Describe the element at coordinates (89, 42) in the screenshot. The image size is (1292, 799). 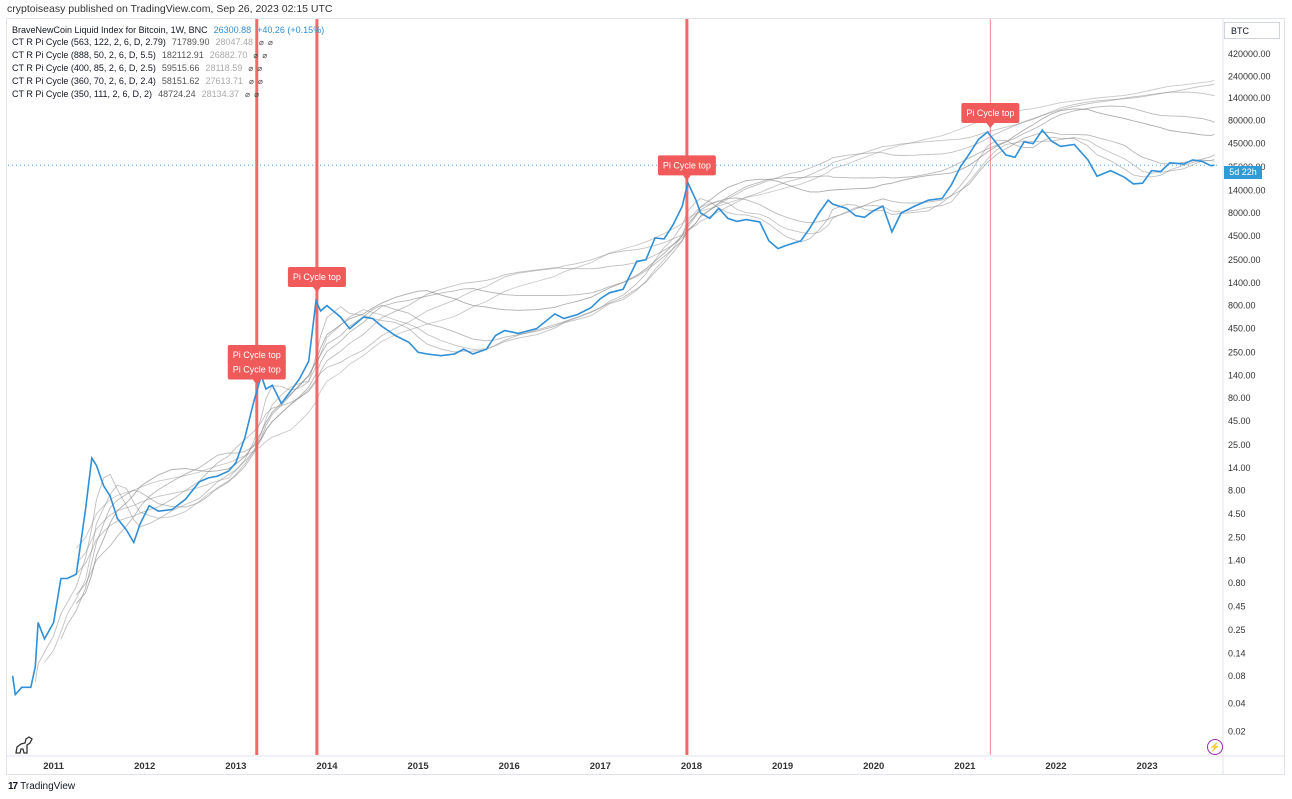
I see `indicator-name: CT R Pi Cycle (563, 122, 2, 6, D, 2.79)` at that location.